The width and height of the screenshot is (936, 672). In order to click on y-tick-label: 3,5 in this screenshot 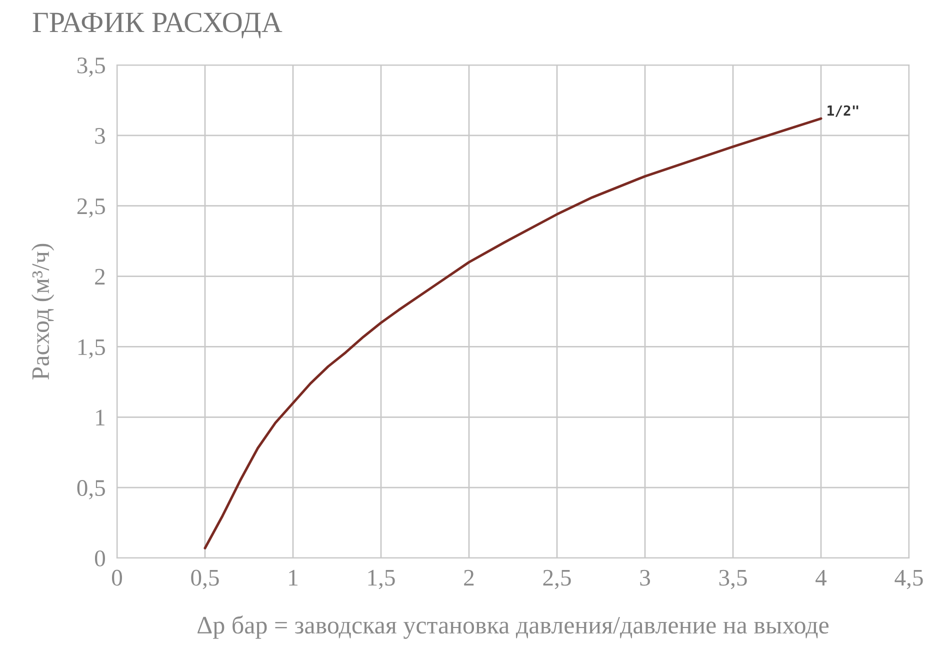, I will do `click(91, 67)`.